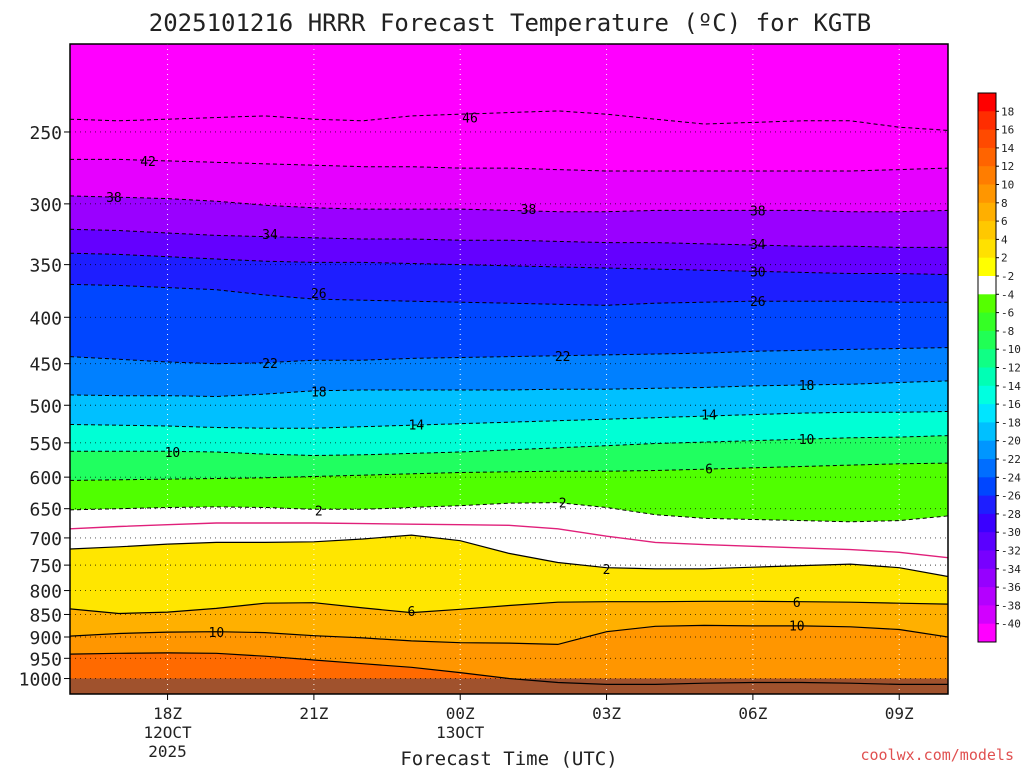 This screenshot has height=768, width=1024. What do you see at coordinates (758, 272) in the screenshot?
I see `svg-text: 30` at bounding box center [758, 272].